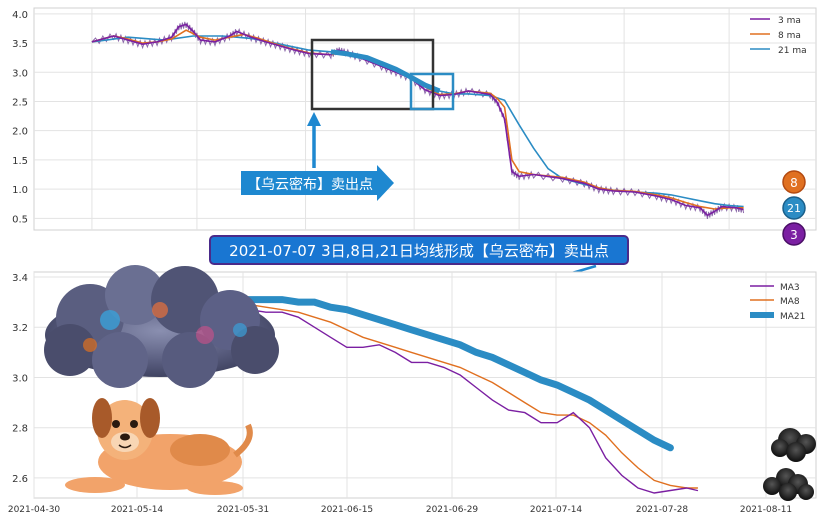  What do you see at coordinates (20, 219) in the screenshot?
I see `upper-y-tick-0-5: 0.5` at bounding box center [20, 219].